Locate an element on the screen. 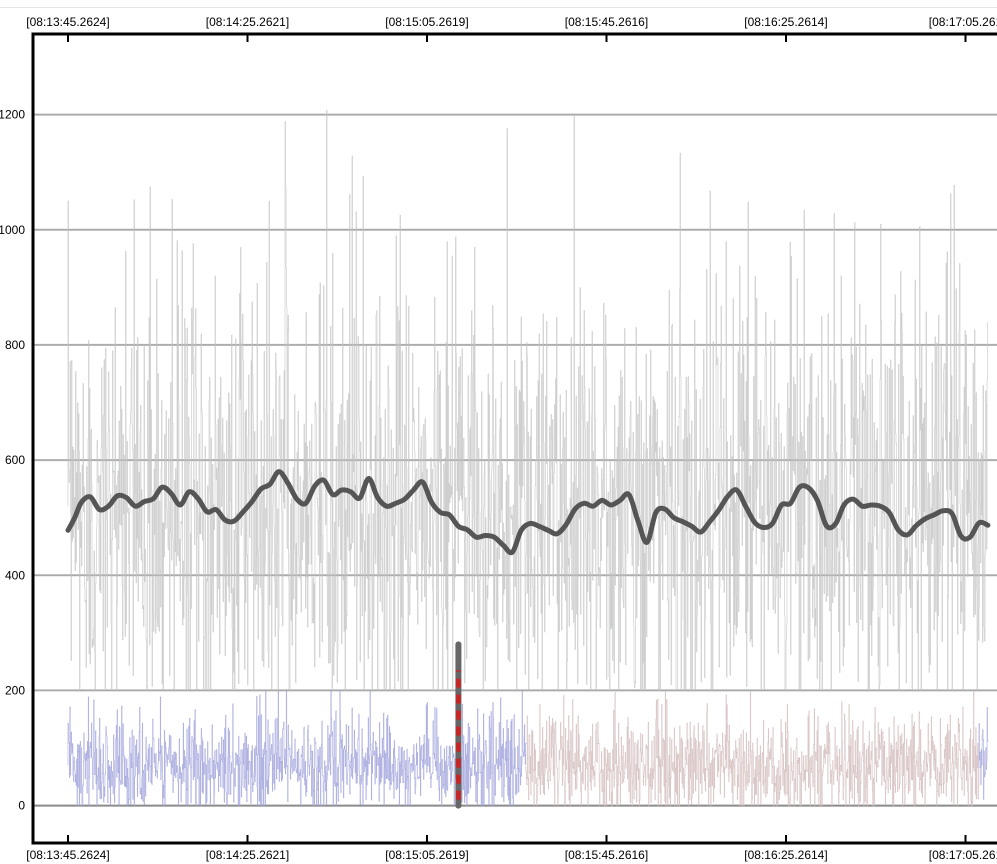  y-tick-label-1200: 1200 is located at coordinates (12, 115).